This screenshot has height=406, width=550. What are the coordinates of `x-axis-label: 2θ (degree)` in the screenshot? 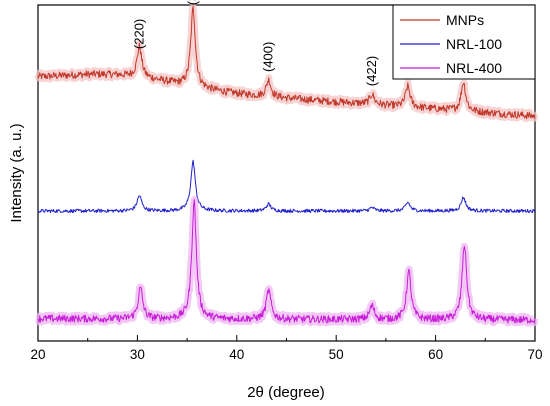 It's located at (286, 392).